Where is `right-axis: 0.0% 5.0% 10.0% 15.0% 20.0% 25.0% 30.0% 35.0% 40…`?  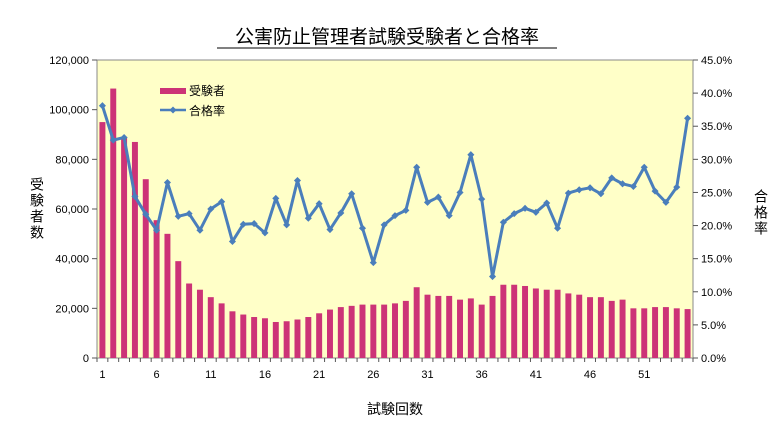
right-axis: 0.0% 5.0% 10.0% 15.0% 20.0% 25.0% 30.0% 35.0% 40… is located at coordinates (712, 210).